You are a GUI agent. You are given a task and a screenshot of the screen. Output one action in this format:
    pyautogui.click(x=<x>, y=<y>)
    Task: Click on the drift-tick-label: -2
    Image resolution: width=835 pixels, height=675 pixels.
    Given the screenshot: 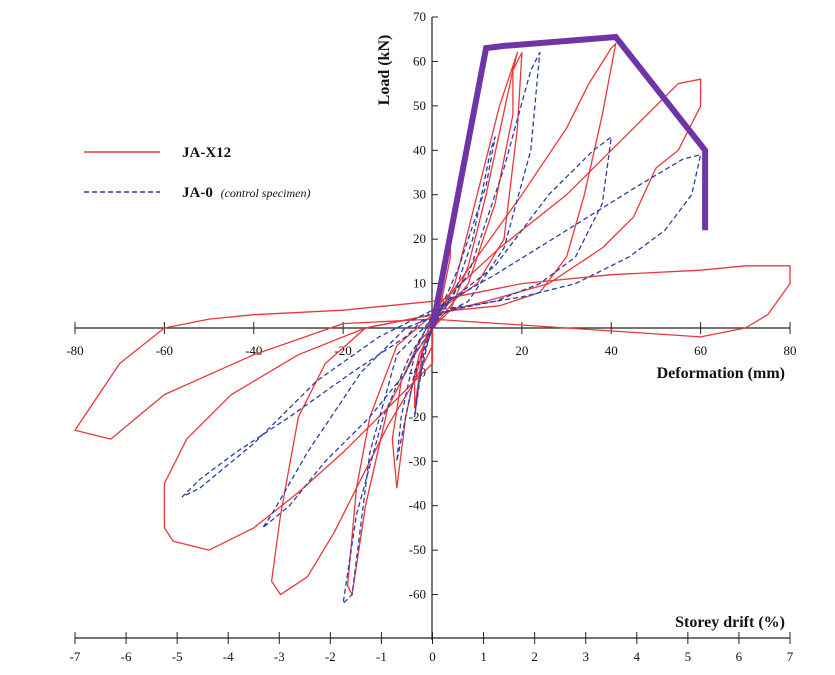 What is the action you would take?
    pyautogui.click(x=330, y=656)
    